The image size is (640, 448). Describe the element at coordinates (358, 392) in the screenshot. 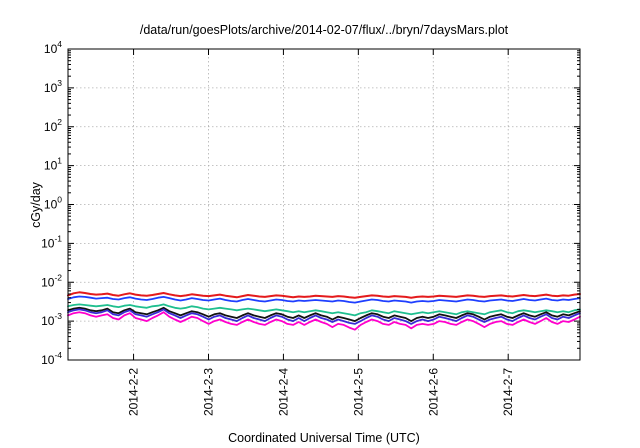

I see `x-tick-label: 2014-2-5` at that location.